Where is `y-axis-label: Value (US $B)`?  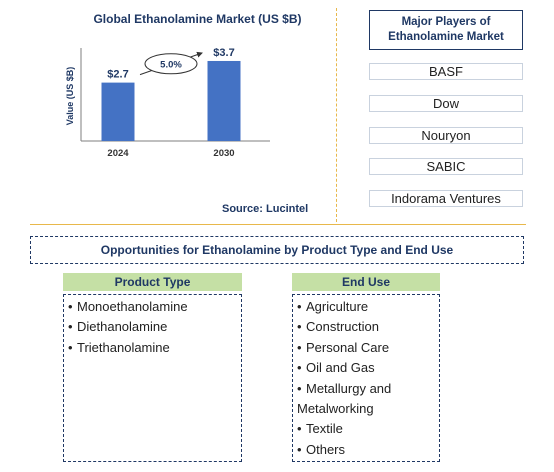 y-axis-label: Value (US $B) is located at coordinates (70, 96).